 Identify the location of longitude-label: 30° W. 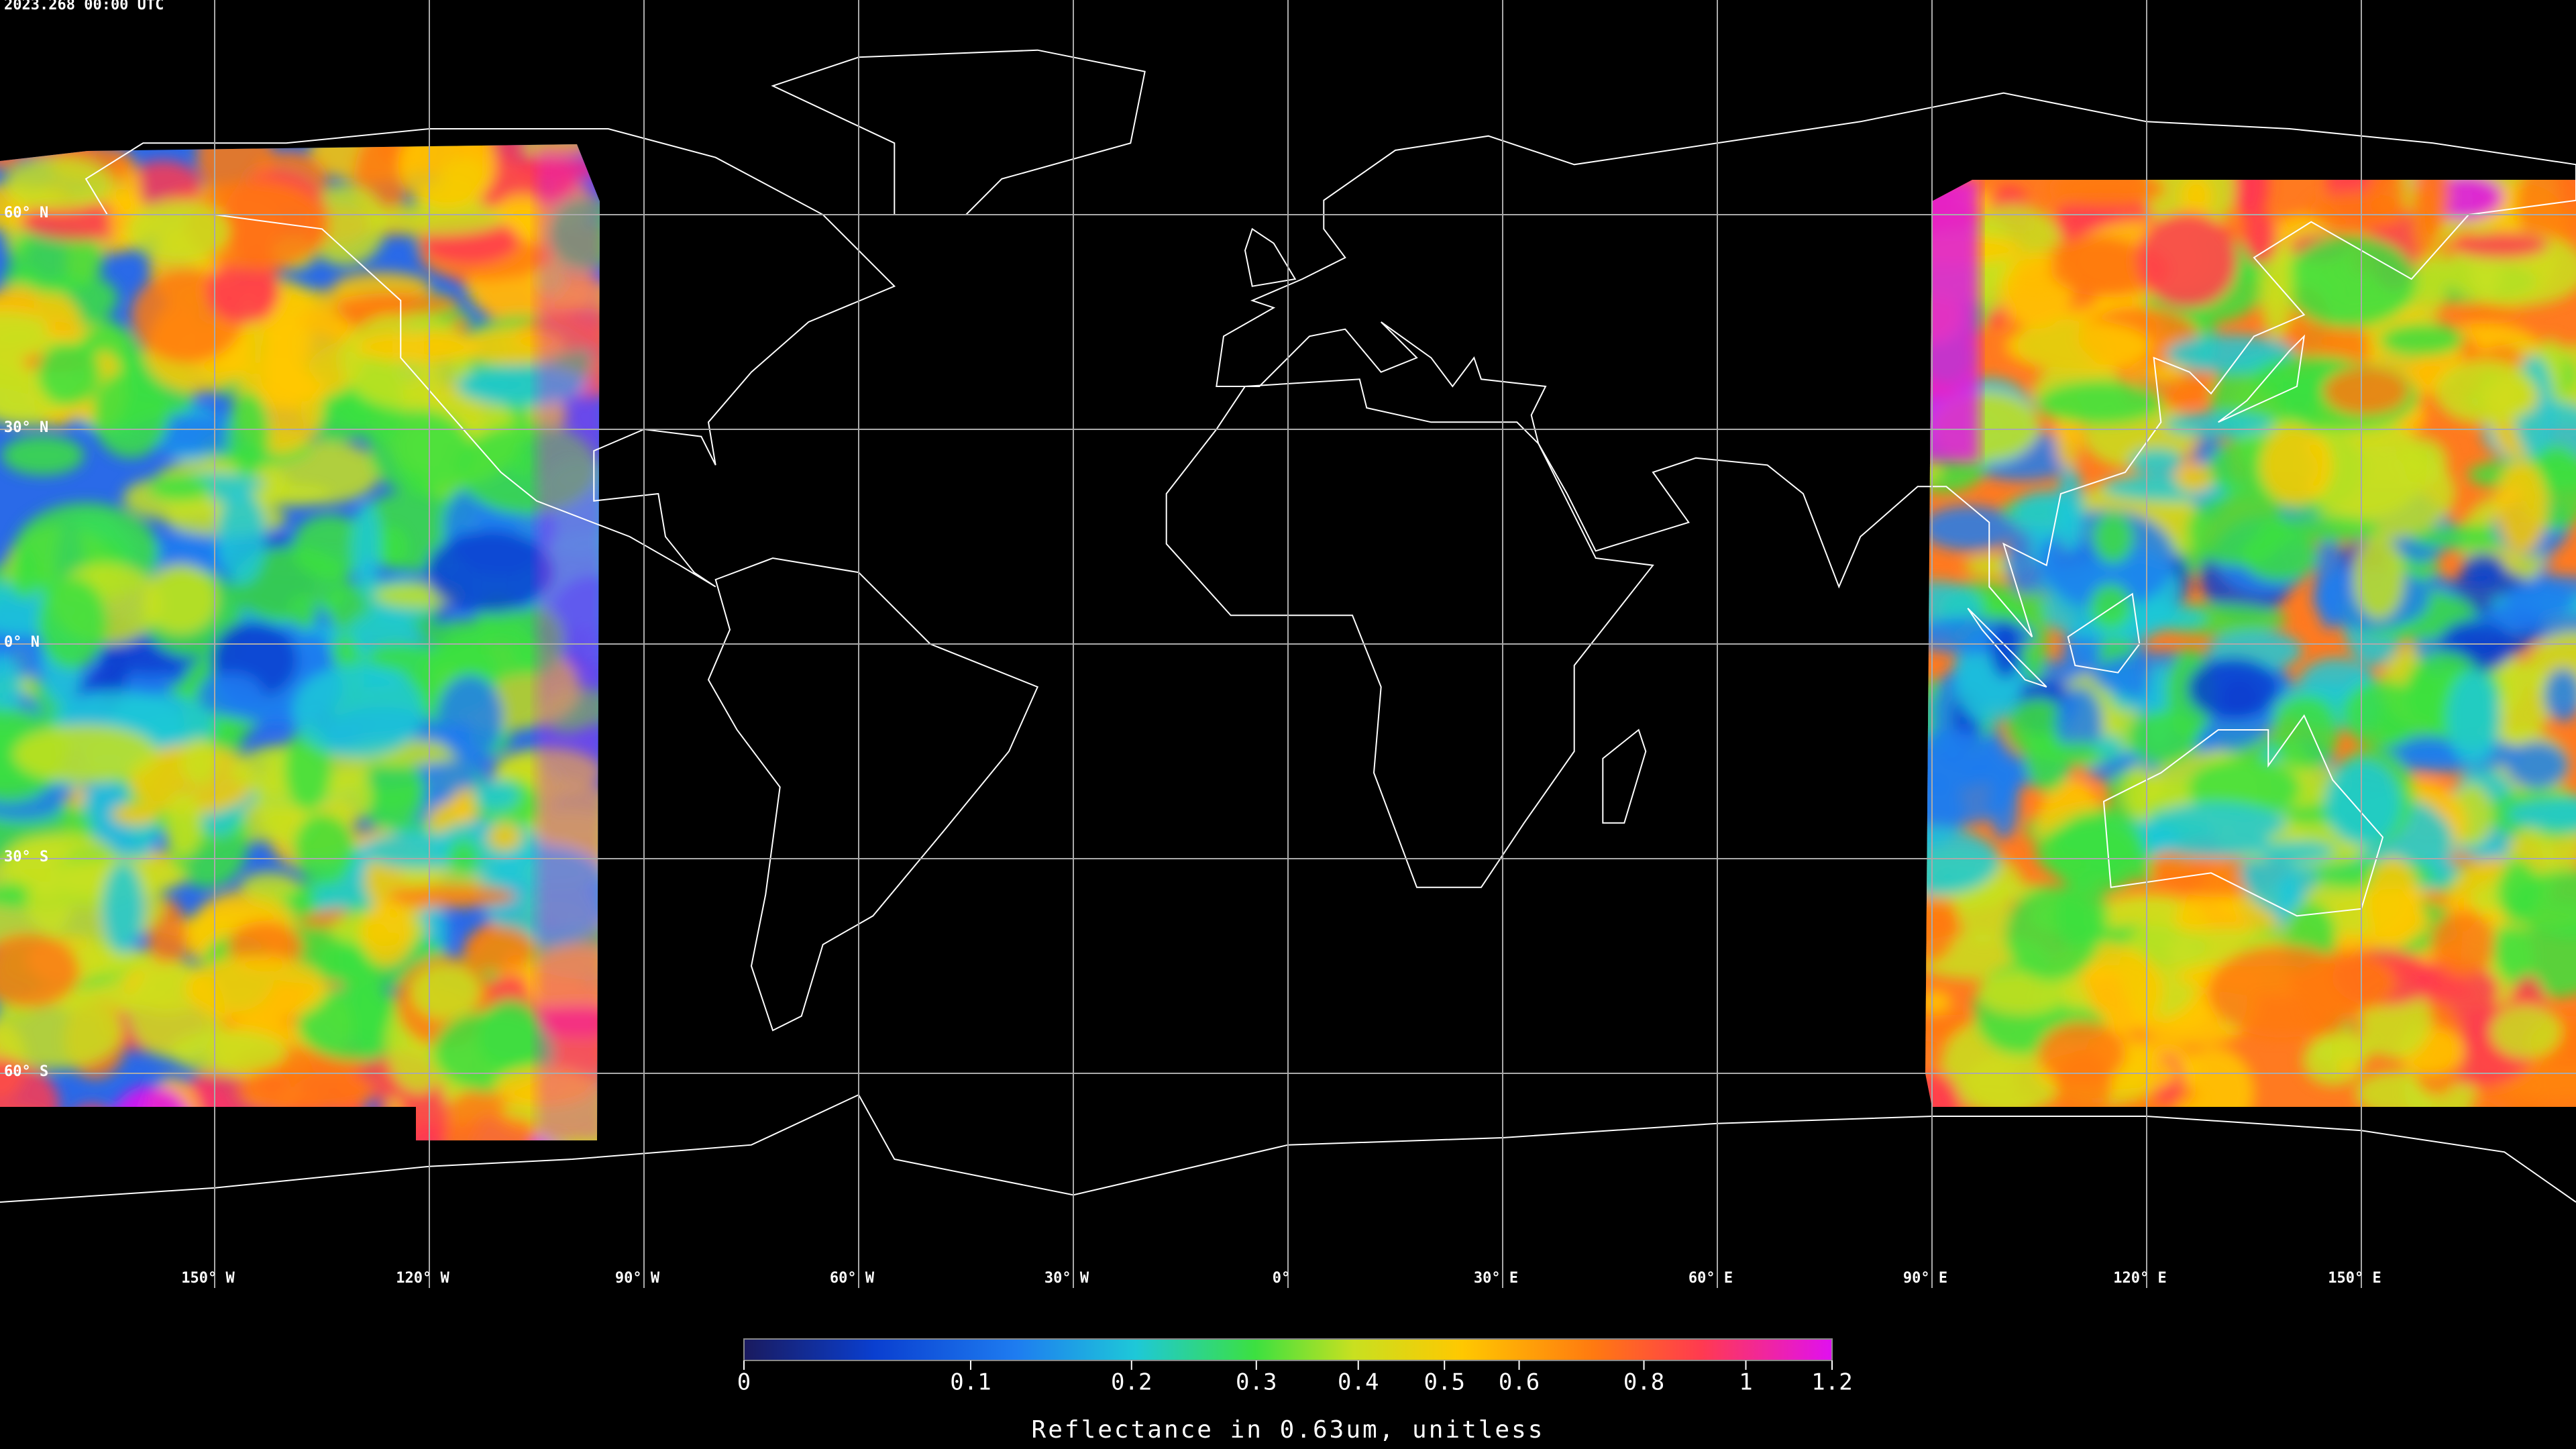
(1066, 1278).